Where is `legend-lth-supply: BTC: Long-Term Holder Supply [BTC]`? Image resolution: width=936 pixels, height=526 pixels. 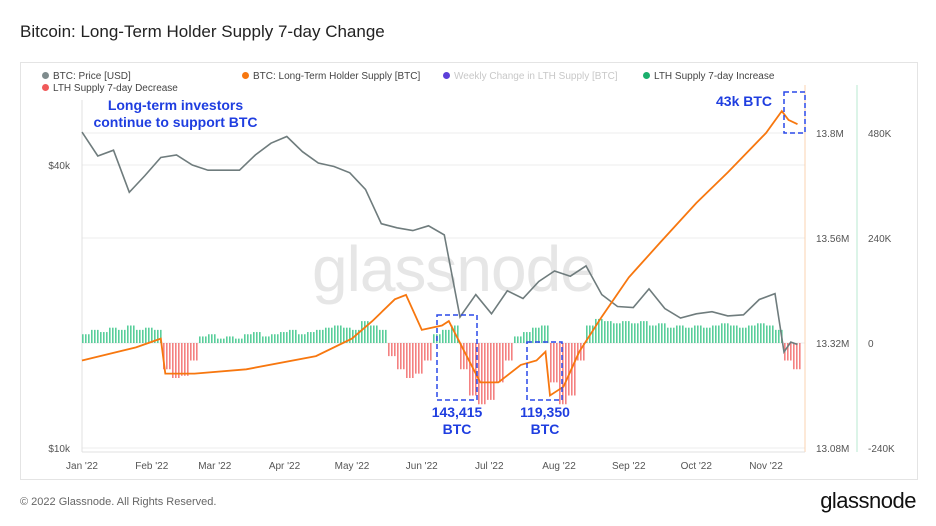 legend-lth-supply: BTC: Long-Term Holder Supply [BTC] is located at coordinates (331, 76).